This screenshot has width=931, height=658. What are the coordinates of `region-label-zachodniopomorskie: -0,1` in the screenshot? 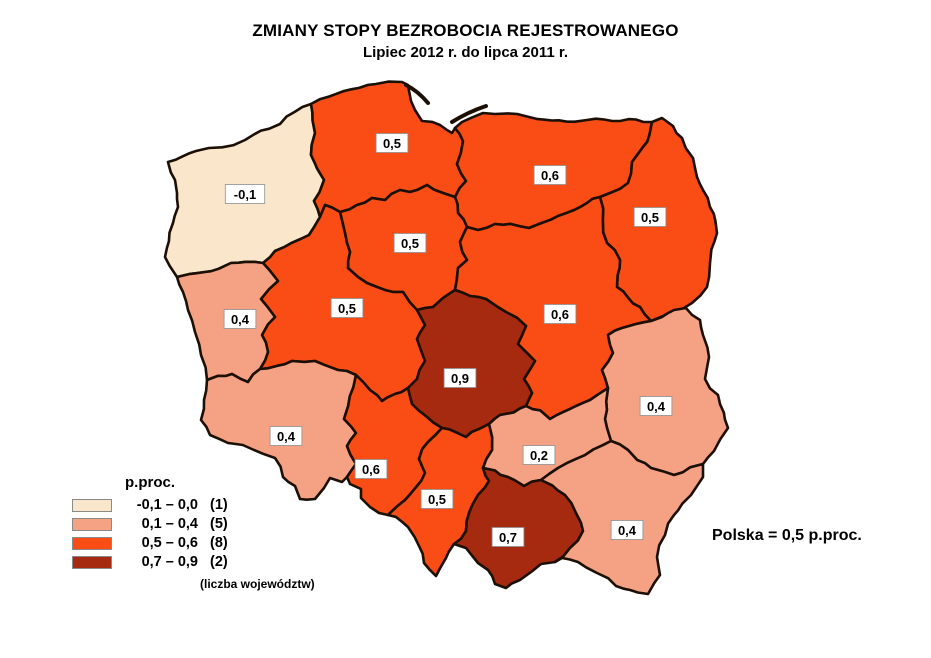 It's located at (245, 194).